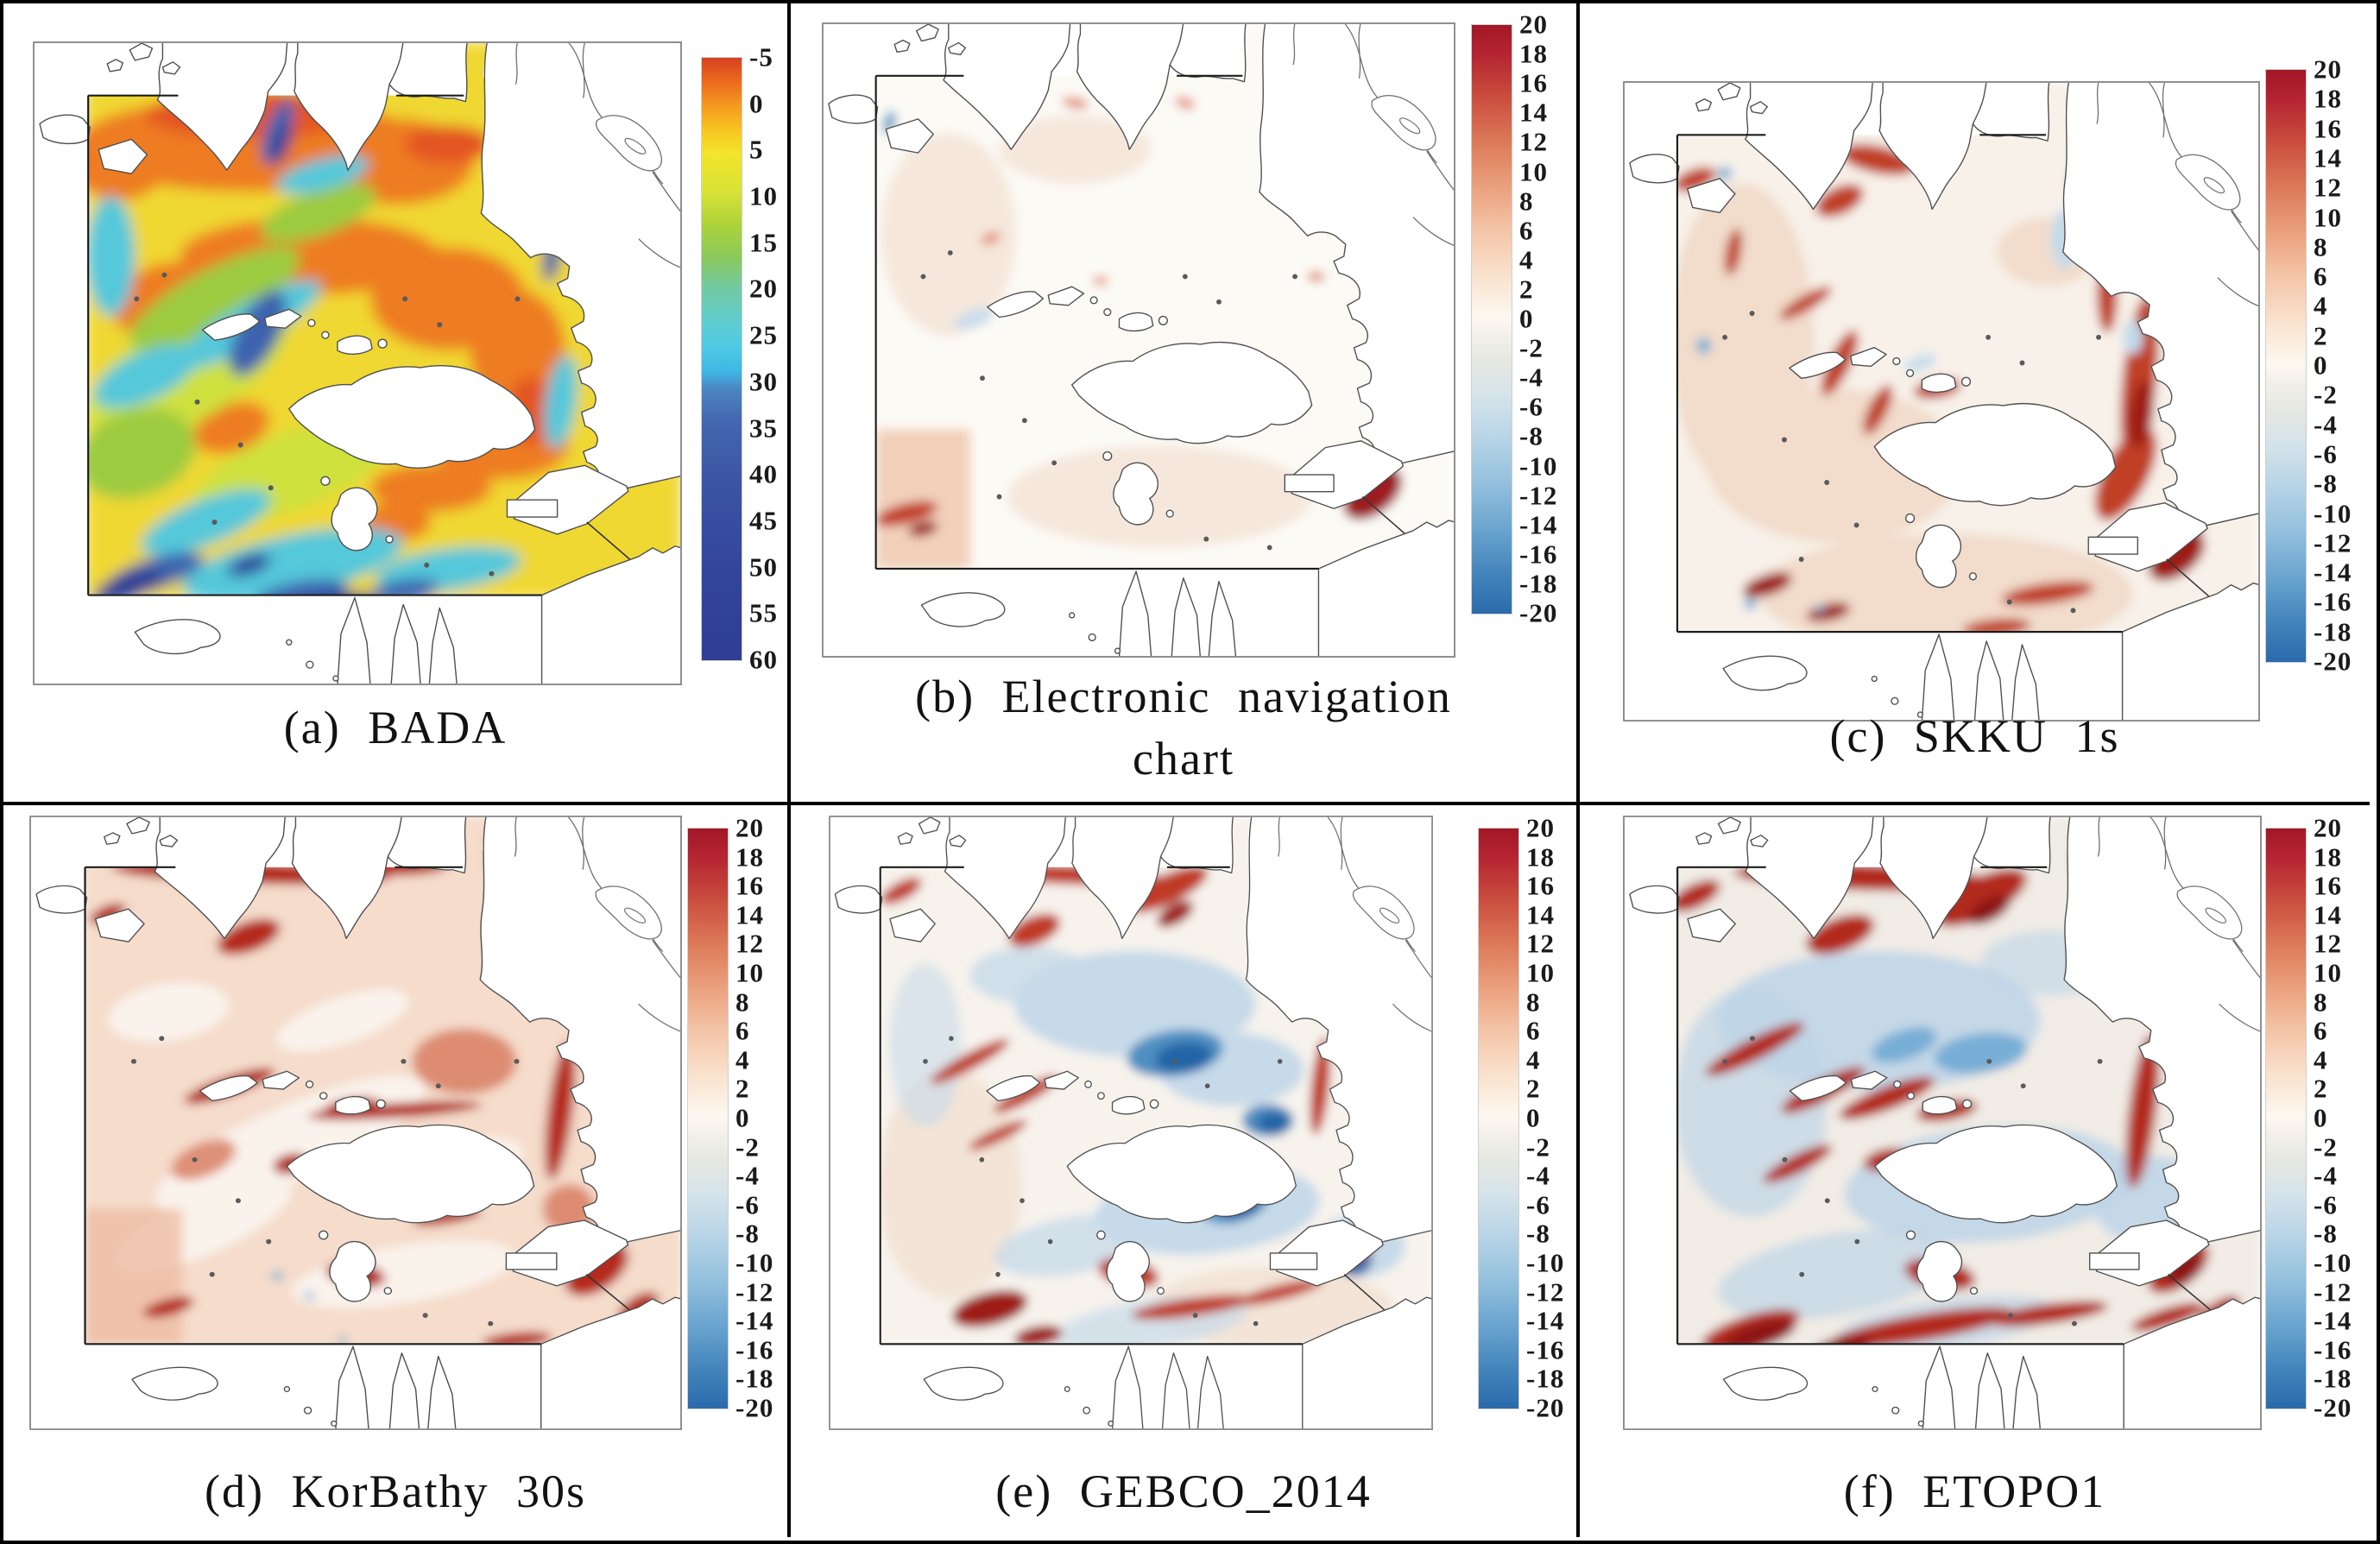 The height and width of the screenshot is (1544, 2380). I want to click on map-etopo, so click(1943, 1123).